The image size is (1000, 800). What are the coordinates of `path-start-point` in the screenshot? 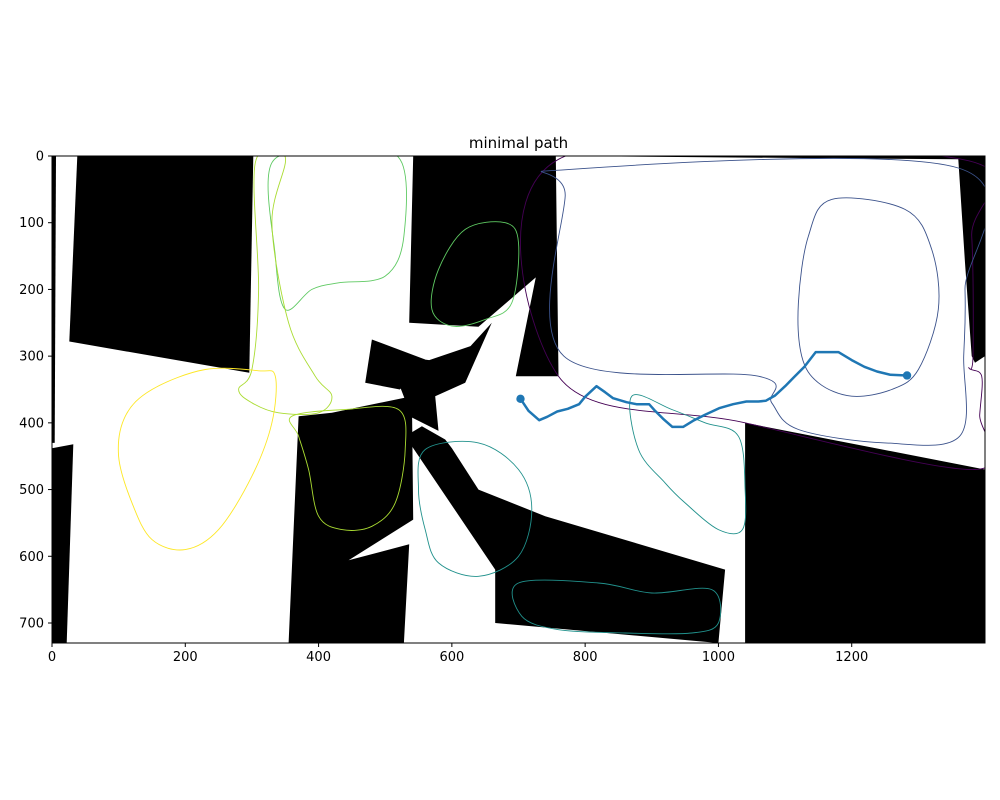 It's located at (520, 399).